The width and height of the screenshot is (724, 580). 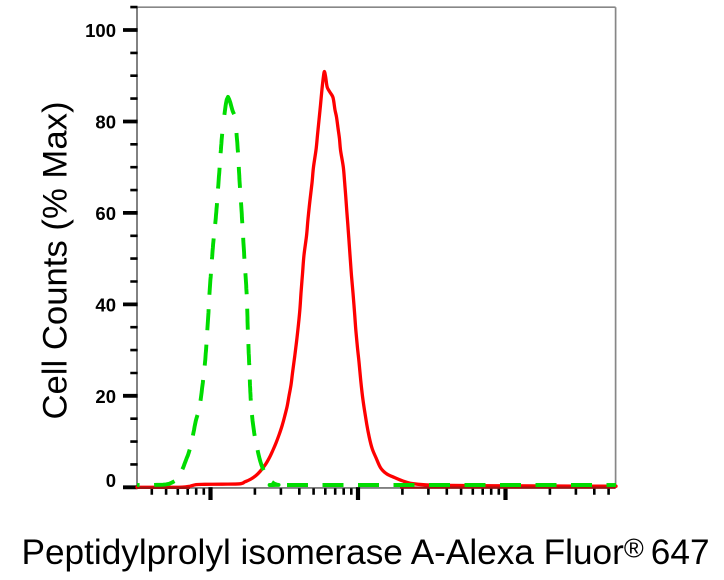 I want to click on svg-text: 100, so click(x=100, y=30).